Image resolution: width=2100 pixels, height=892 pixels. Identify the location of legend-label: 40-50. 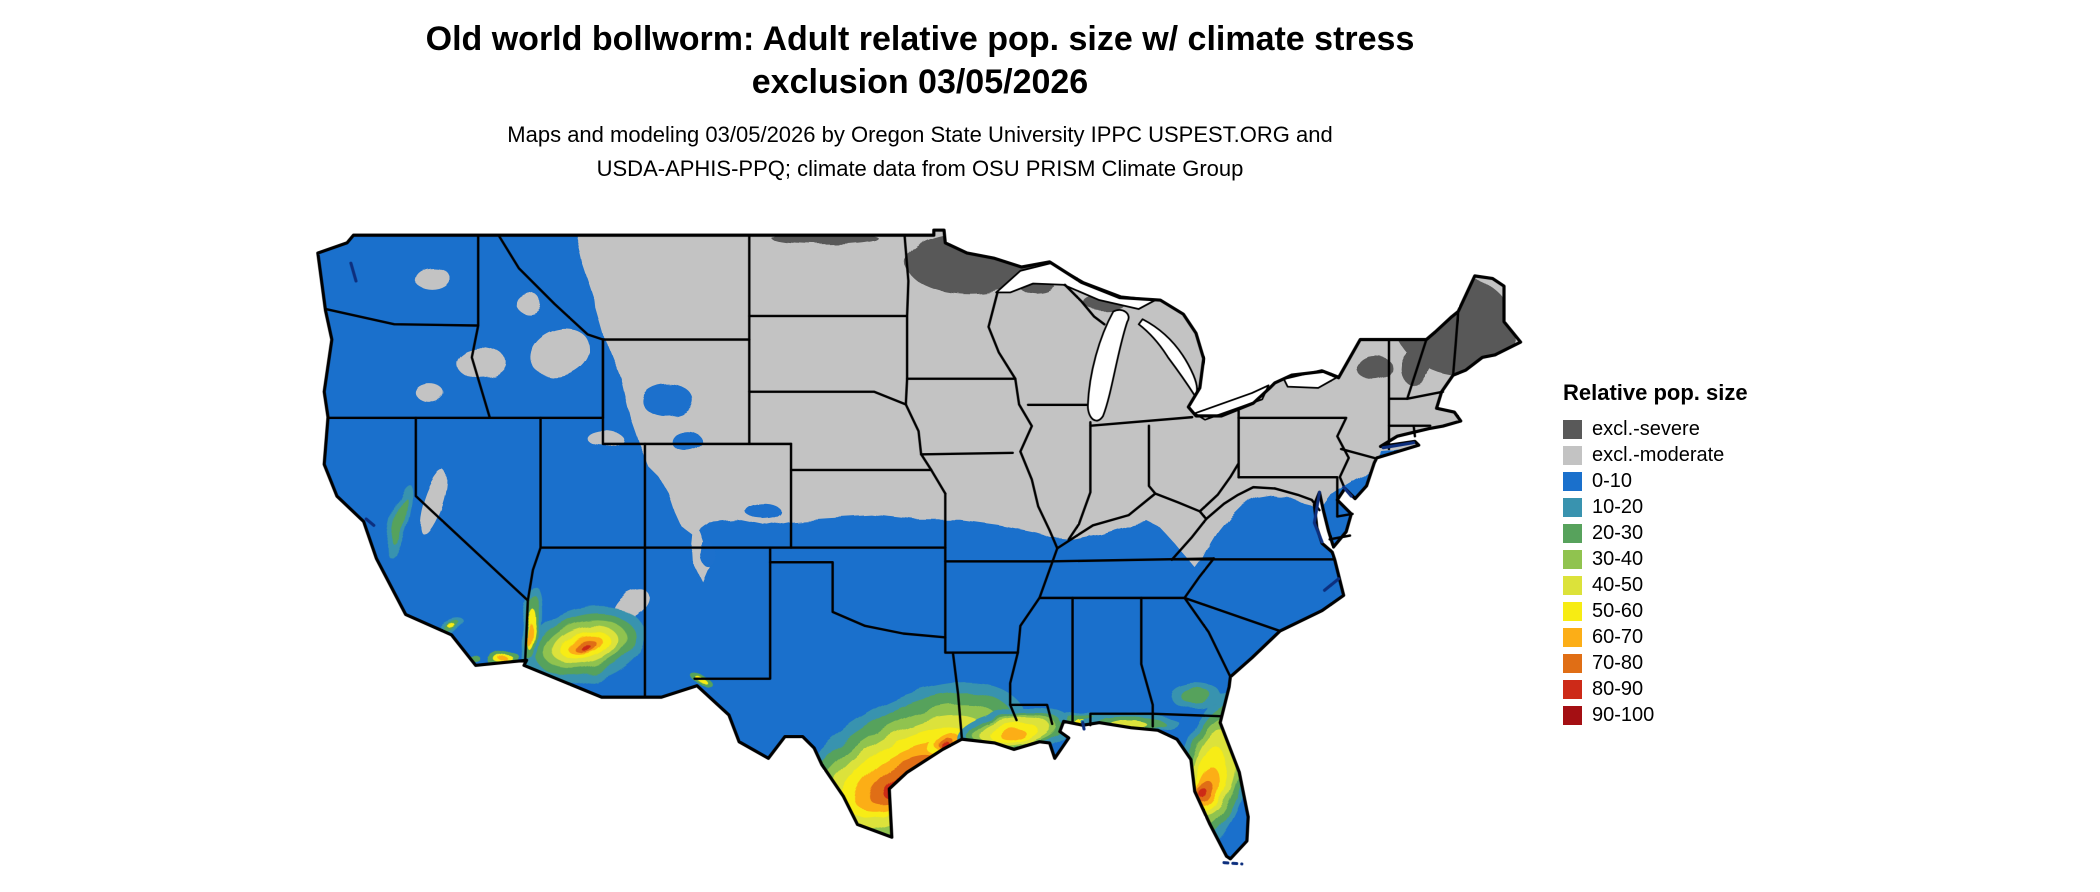
(1618, 584).